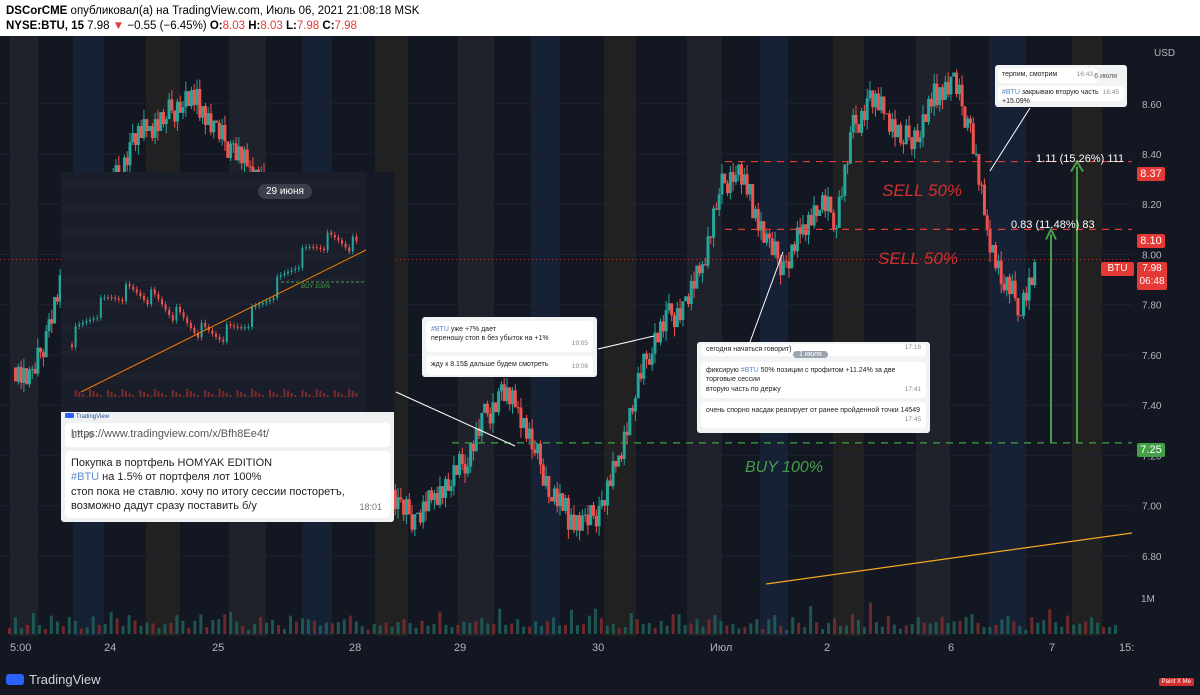  What do you see at coordinates (1152, 268) in the screenshot?
I see `last-price-value: 7.98` at bounding box center [1152, 268].